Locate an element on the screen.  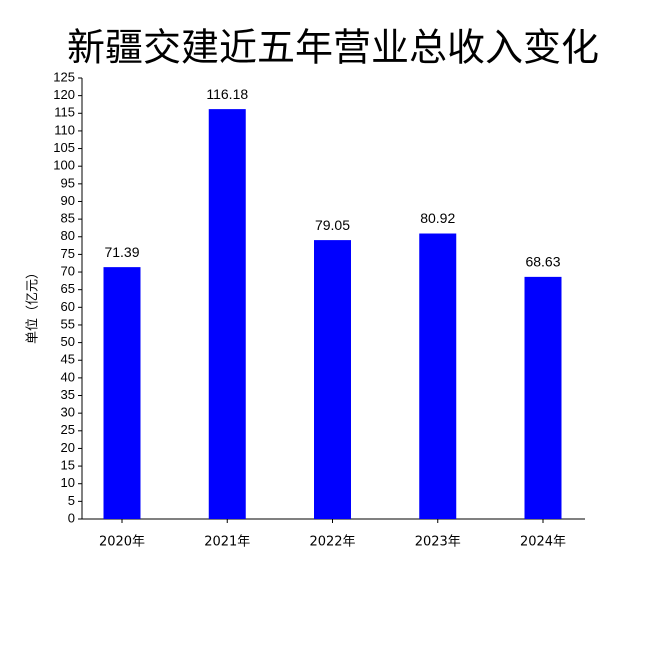
x-tick-label: 2020年 is located at coordinates (122, 542).